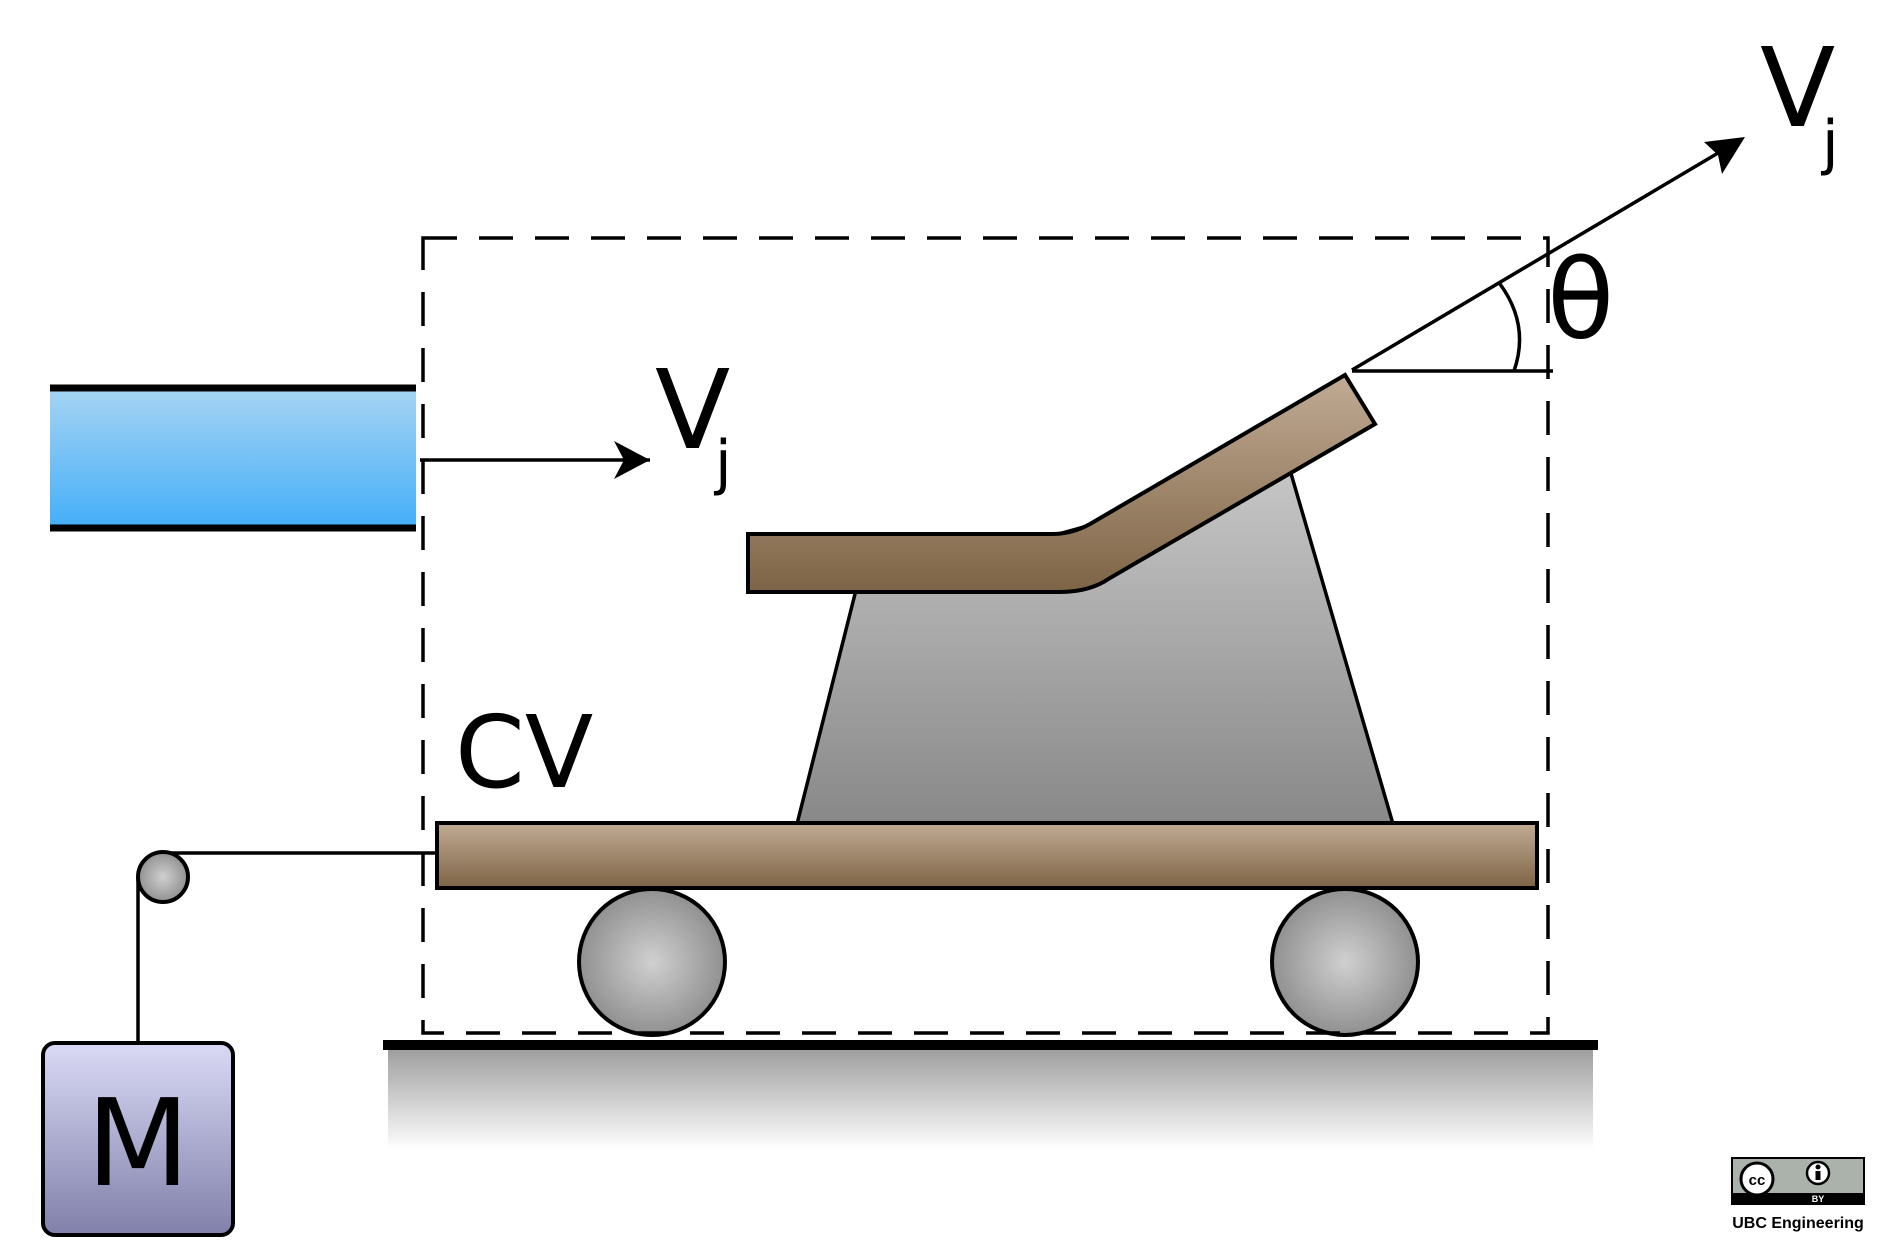  What do you see at coordinates (1798, 1223) in the screenshot?
I see `credit-text: UBC Engineering` at bounding box center [1798, 1223].